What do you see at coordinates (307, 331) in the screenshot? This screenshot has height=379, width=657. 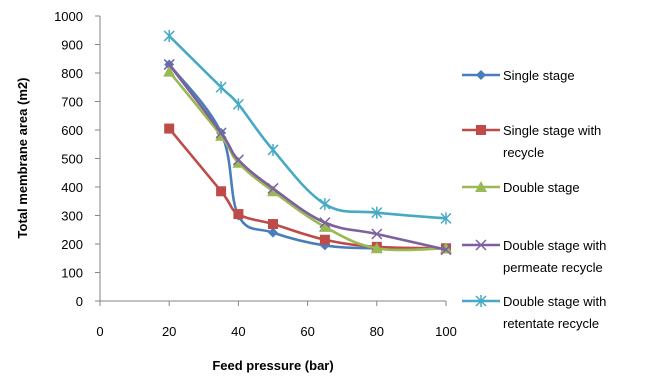 I see `x-tick-label: 60` at bounding box center [307, 331].